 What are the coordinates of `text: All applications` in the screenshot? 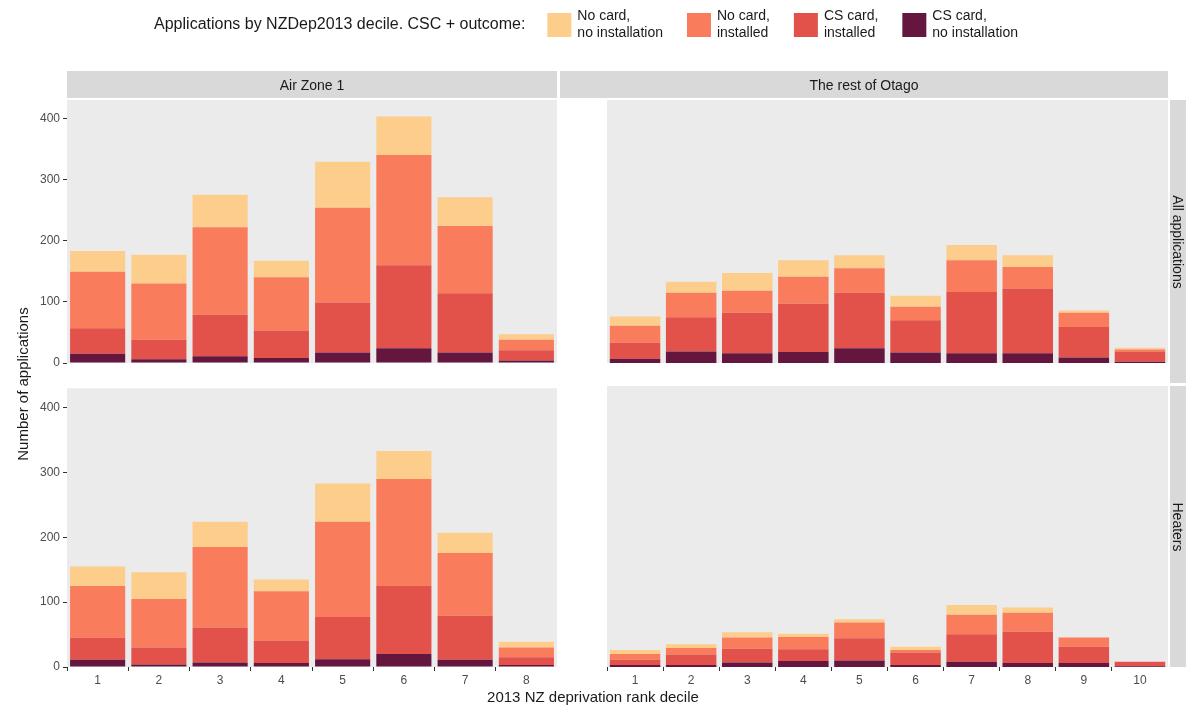 It's located at (1178, 241).